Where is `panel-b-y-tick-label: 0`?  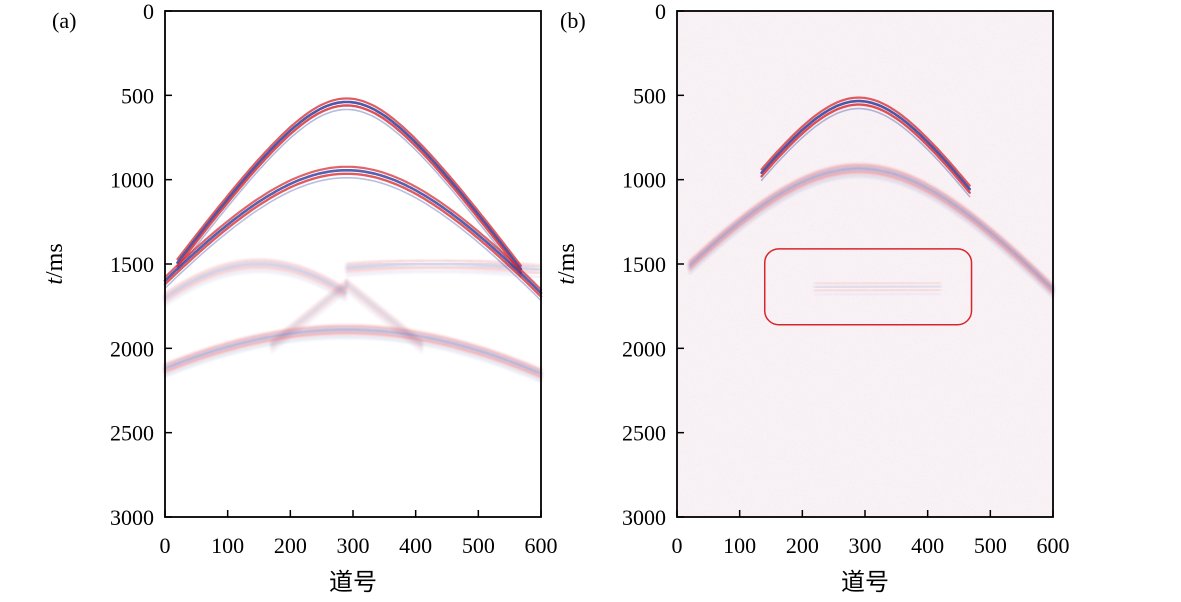
panel-b-y-tick-label: 0 is located at coordinates (660, 12).